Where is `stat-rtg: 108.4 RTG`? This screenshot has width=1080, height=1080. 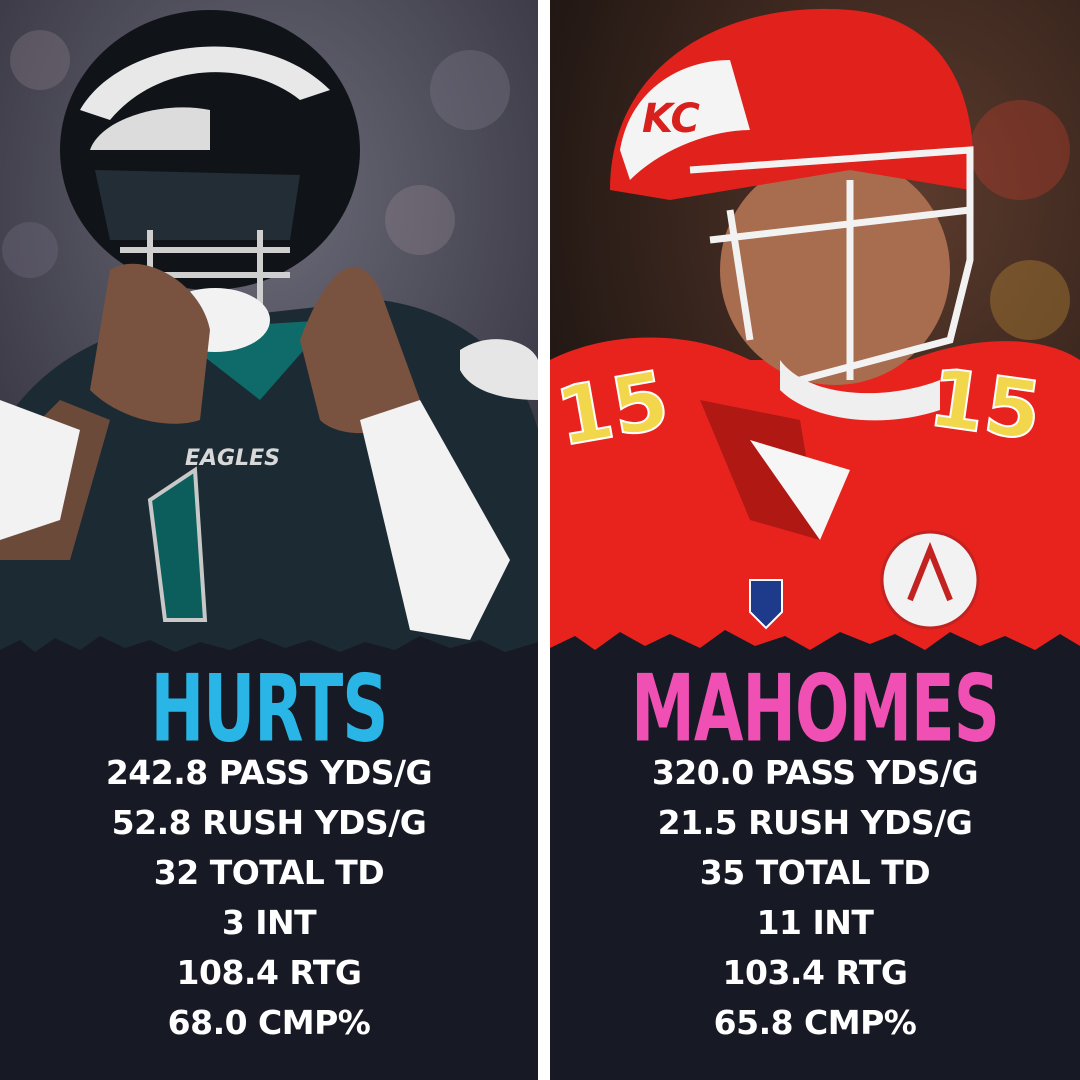 stat-rtg: 108.4 RTG is located at coordinates (269, 972).